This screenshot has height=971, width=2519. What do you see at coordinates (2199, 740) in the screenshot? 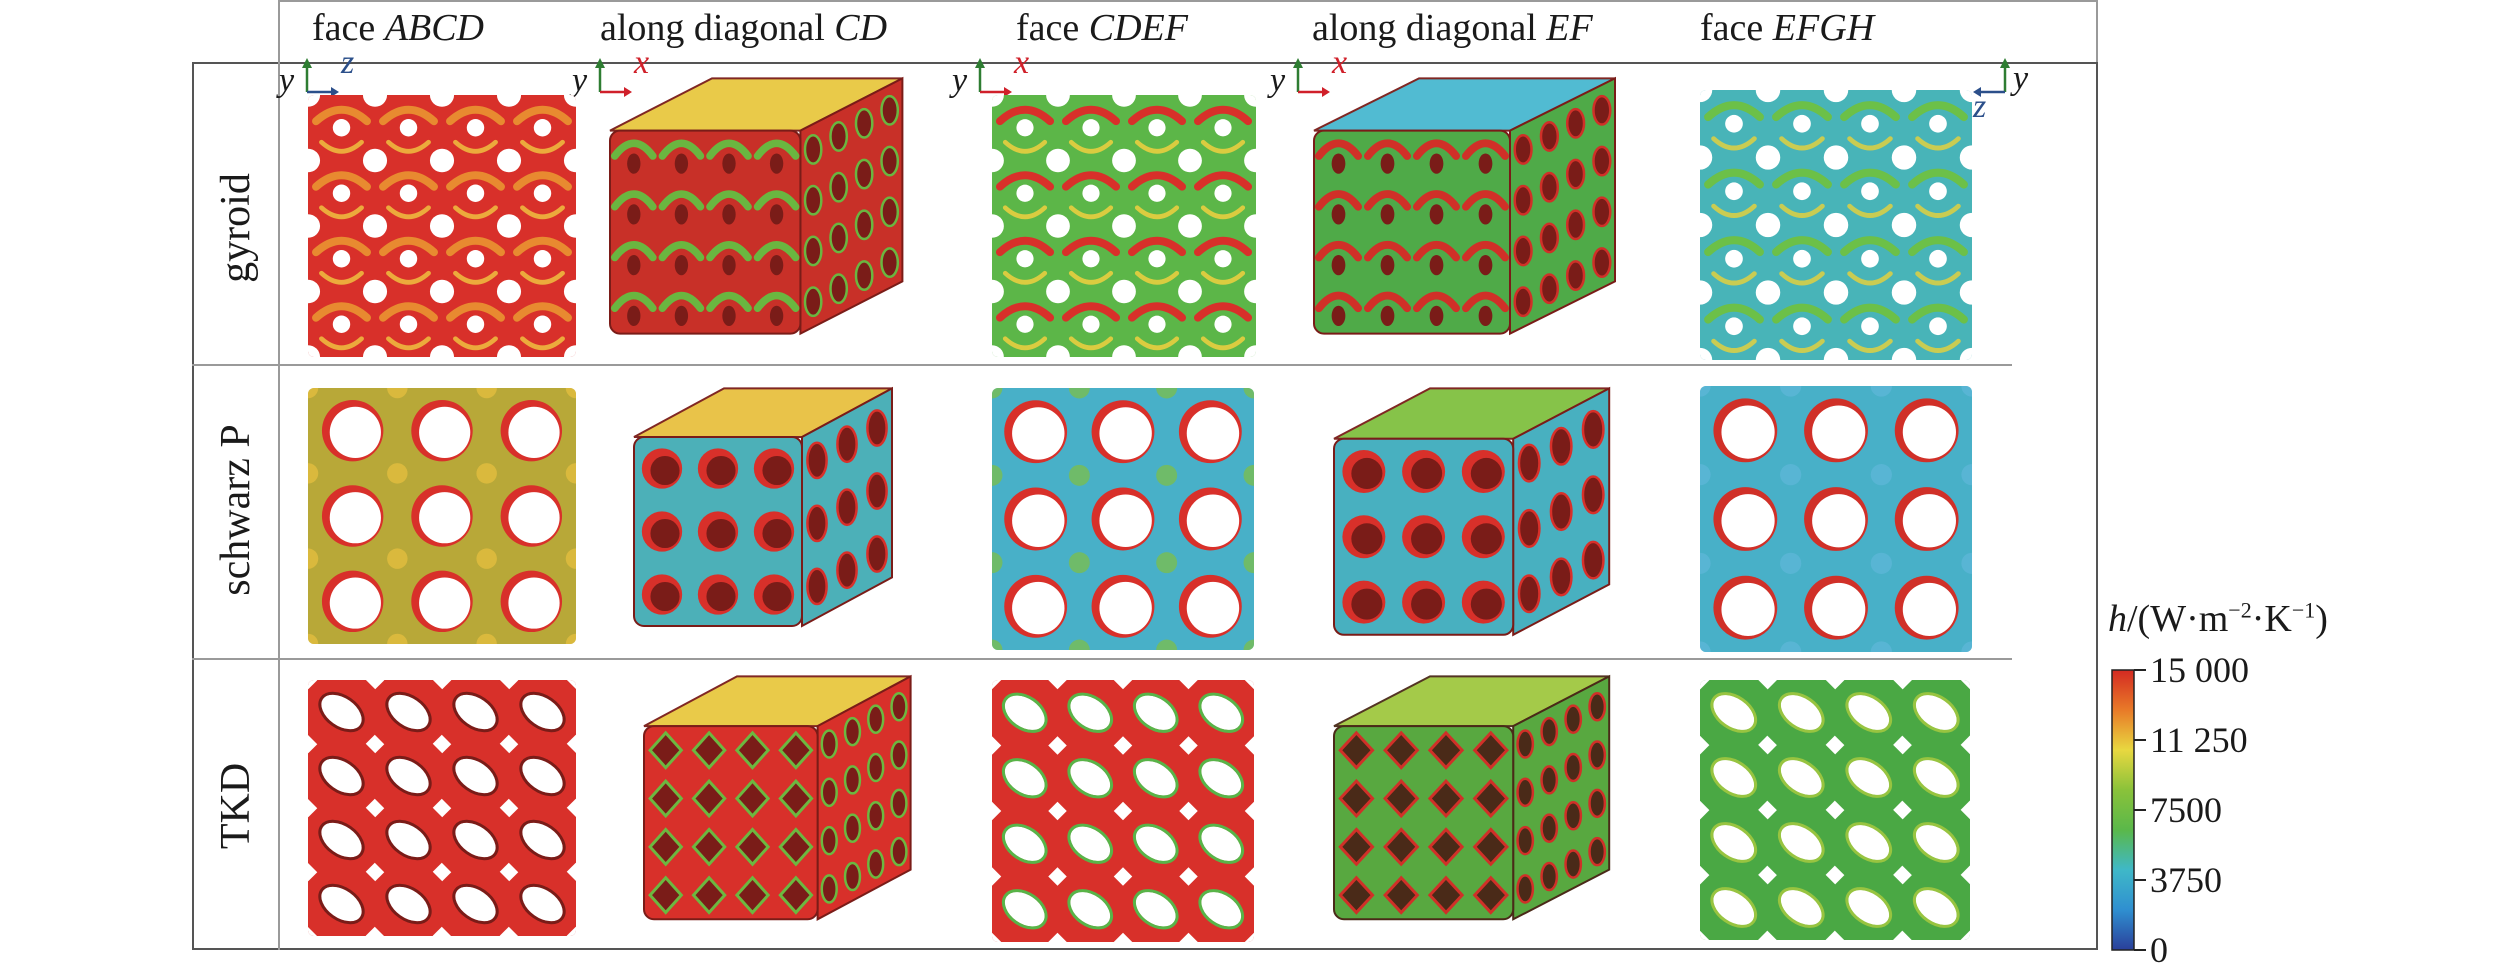
I see `colorbar-tick-label: 11 250` at bounding box center [2199, 740].